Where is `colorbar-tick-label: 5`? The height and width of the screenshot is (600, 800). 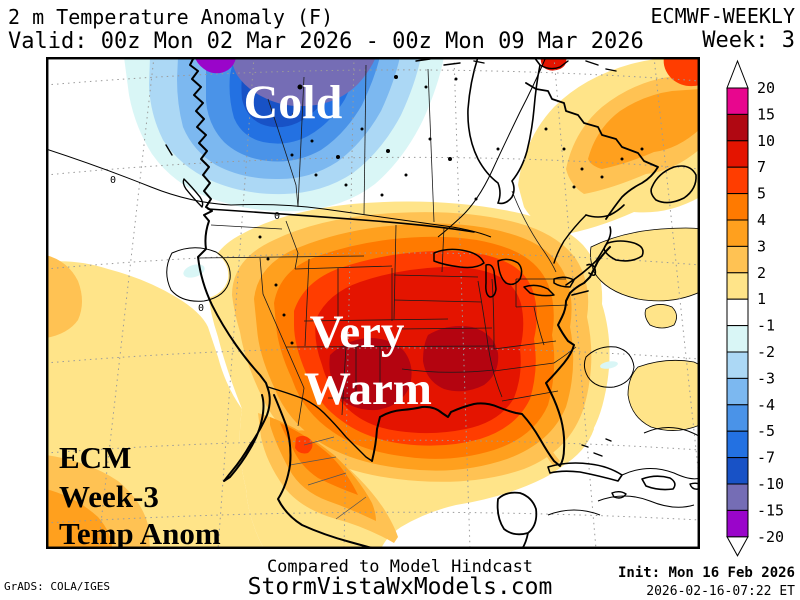 colorbar-tick-label: 5 is located at coordinates (761, 194).